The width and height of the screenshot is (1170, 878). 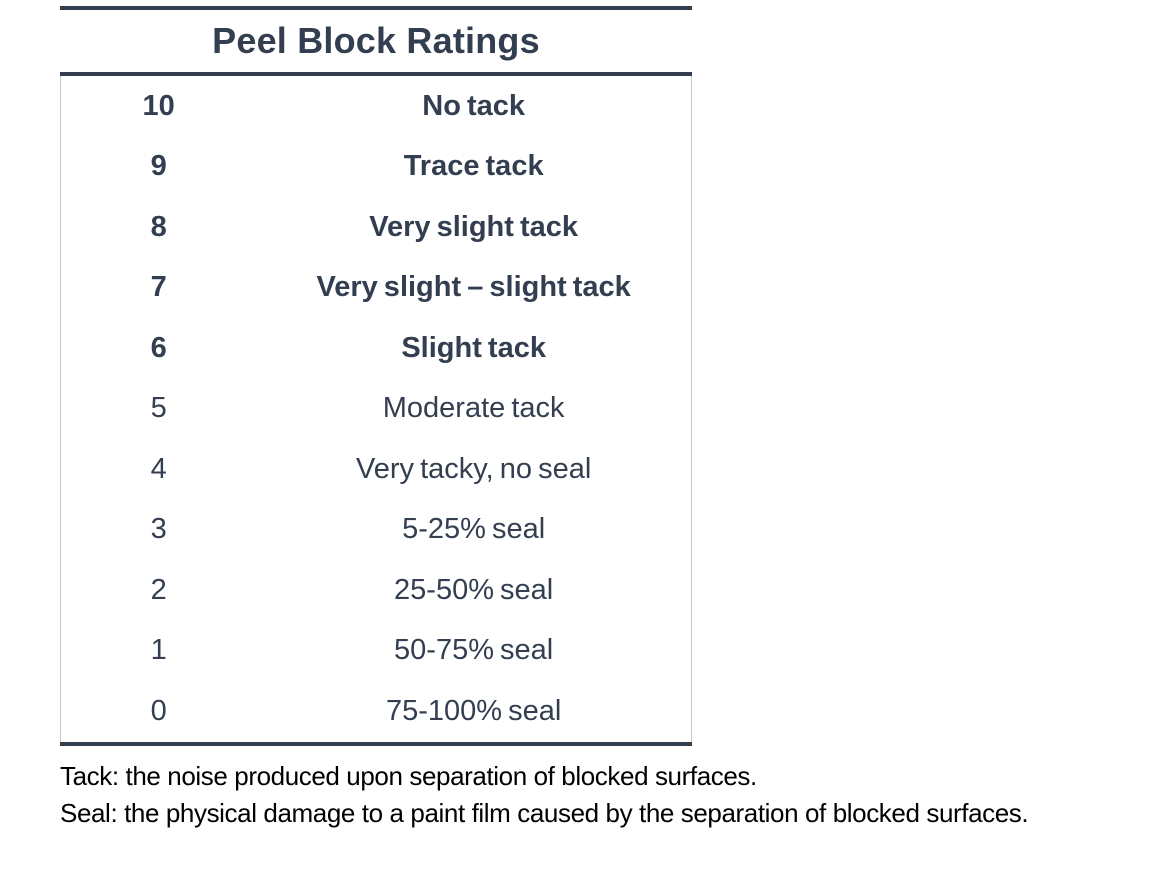 What do you see at coordinates (158, 408) in the screenshot?
I see `rating-cell: 5` at bounding box center [158, 408].